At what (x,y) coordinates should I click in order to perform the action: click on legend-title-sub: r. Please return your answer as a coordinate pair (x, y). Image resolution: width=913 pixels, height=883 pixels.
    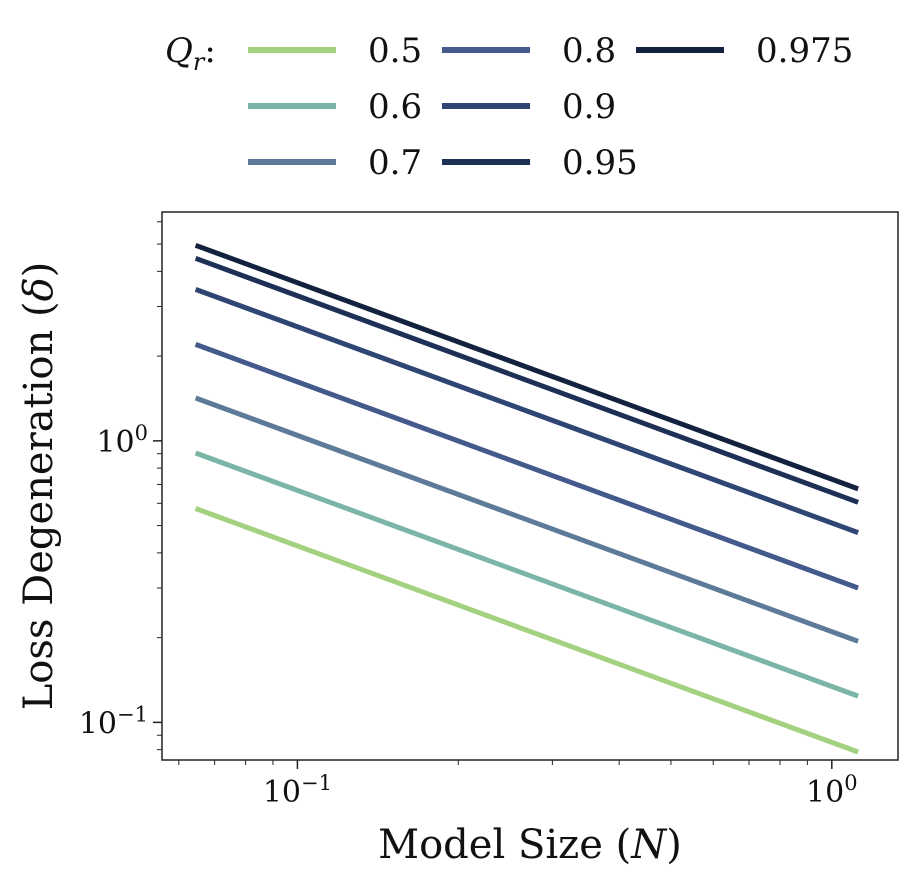
    Looking at the image, I should click on (199, 62).